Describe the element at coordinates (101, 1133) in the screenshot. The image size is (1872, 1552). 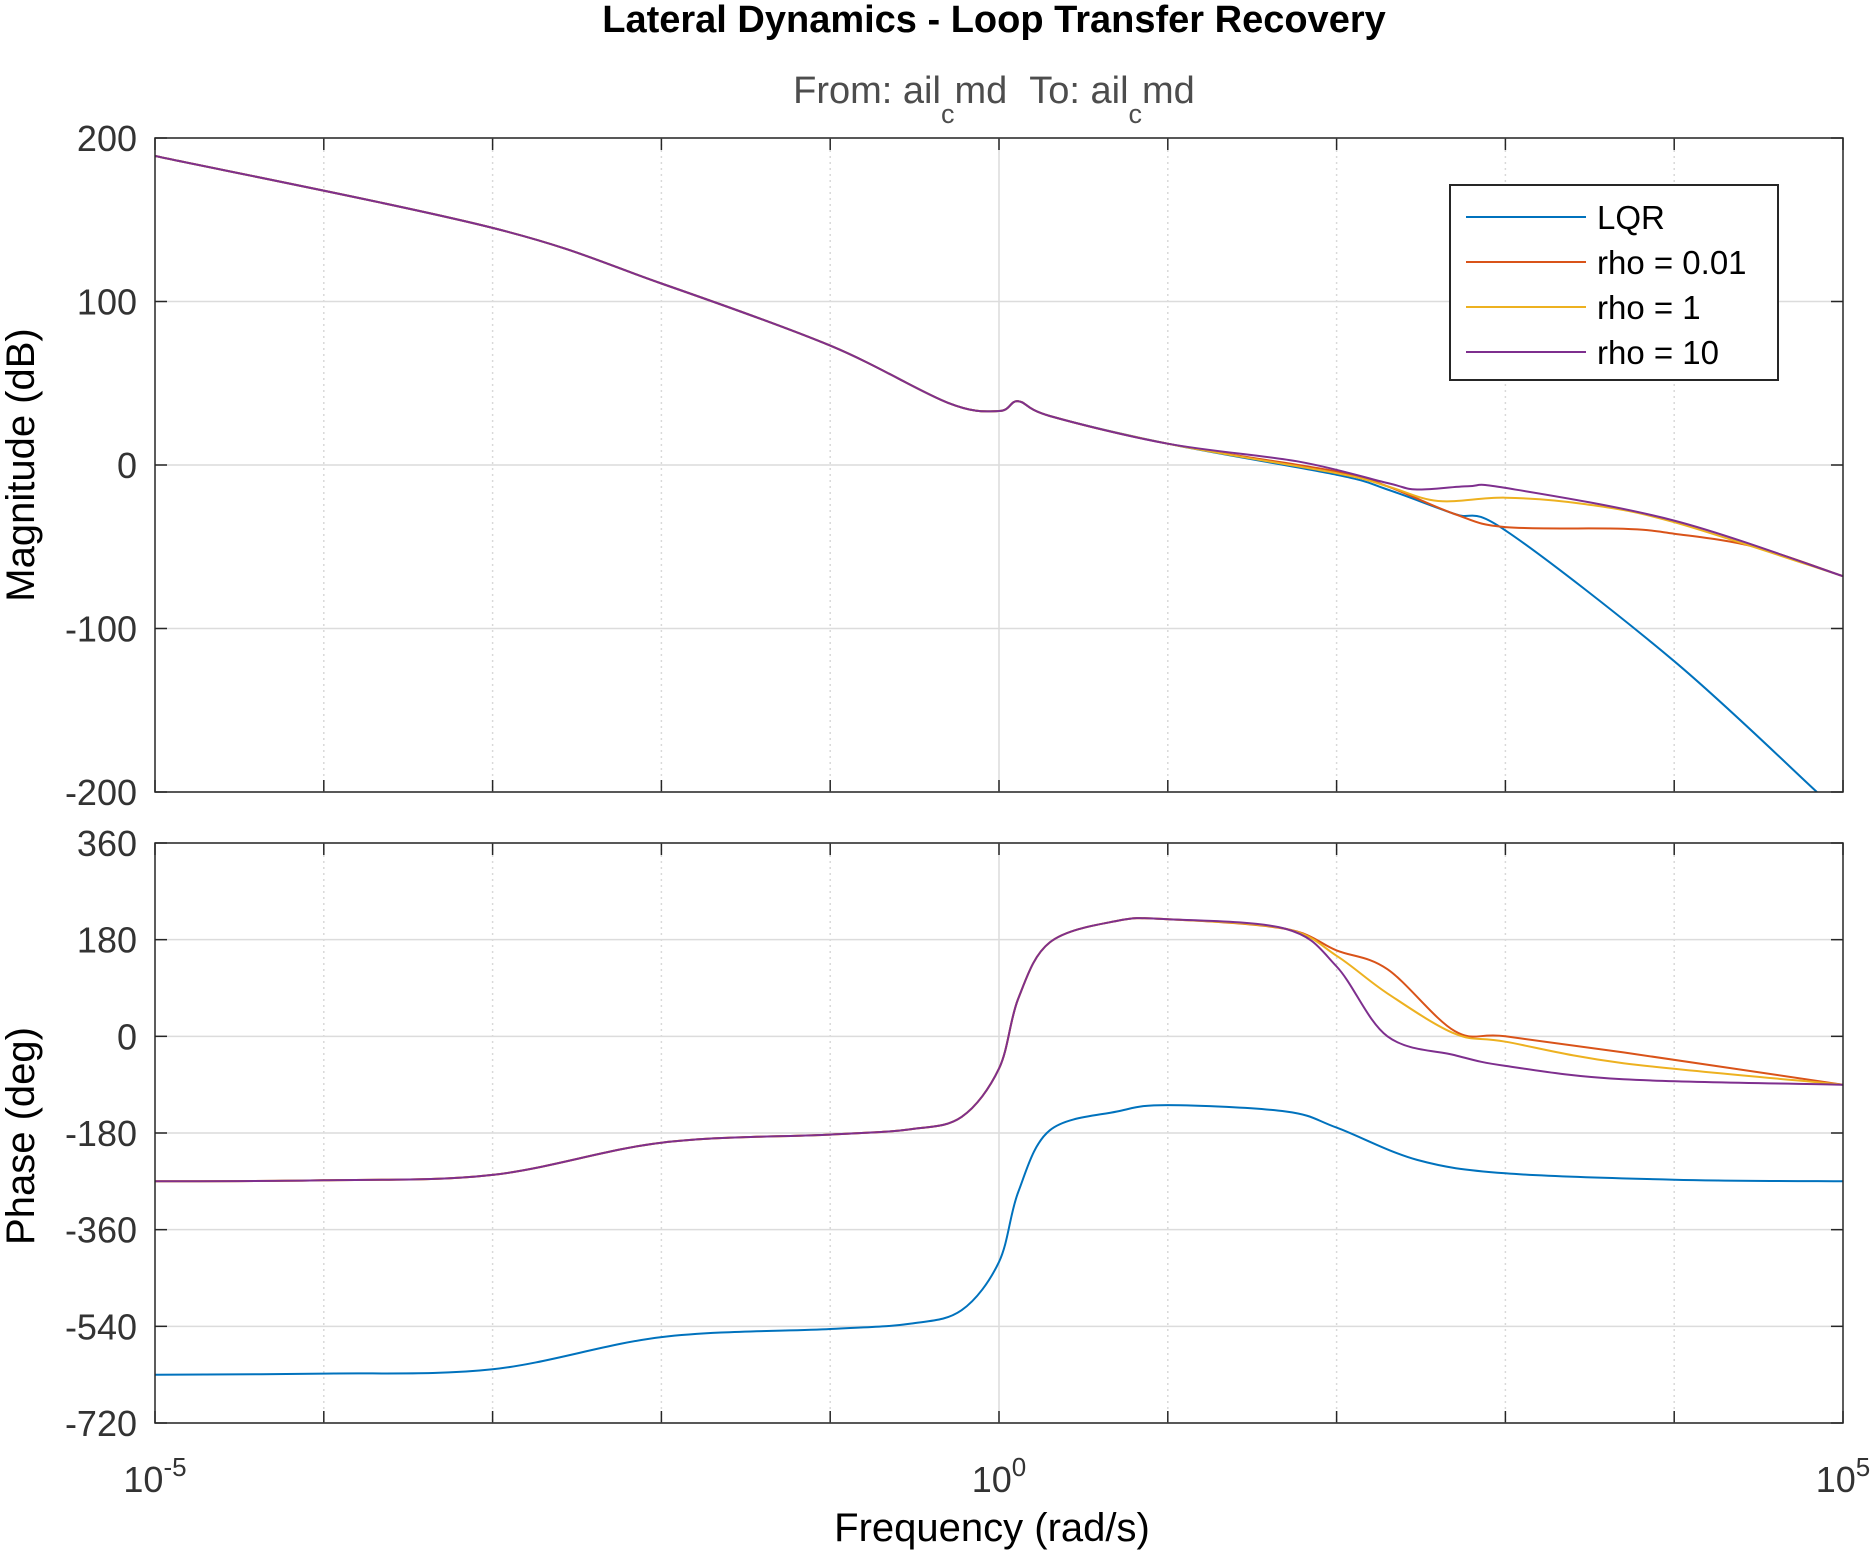
I see `phase-y-tick-label: -180` at that location.